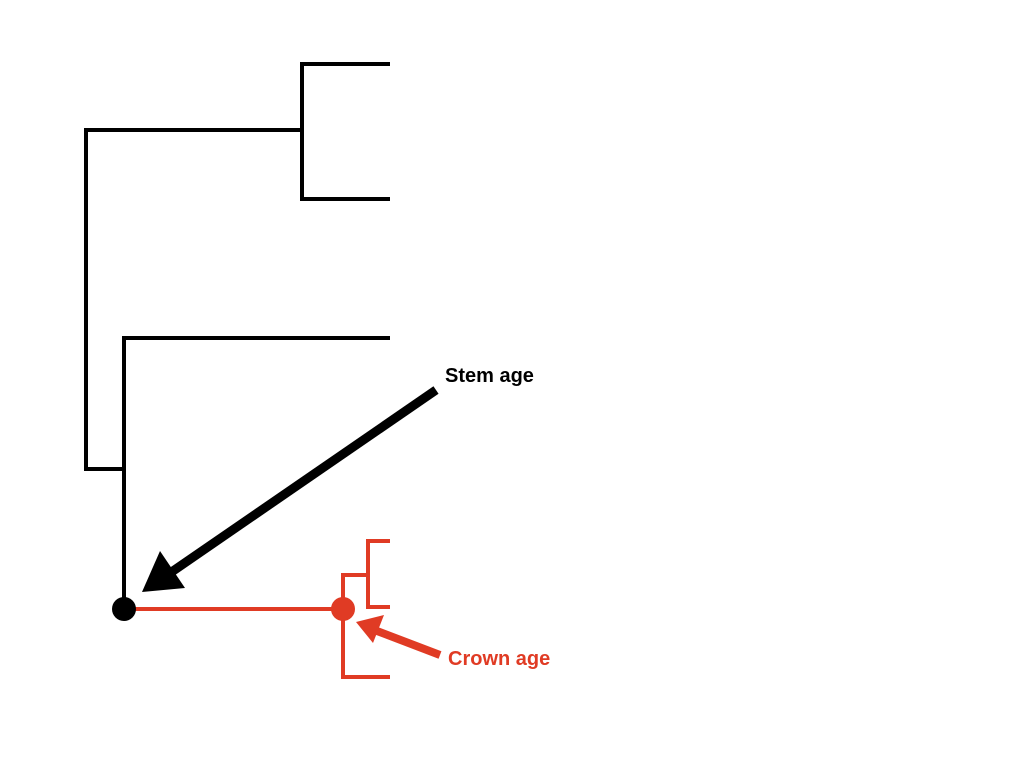  Describe the element at coordinates (499, 659) in the screenshot. I see `crown-age-label: Crown age` at that location.